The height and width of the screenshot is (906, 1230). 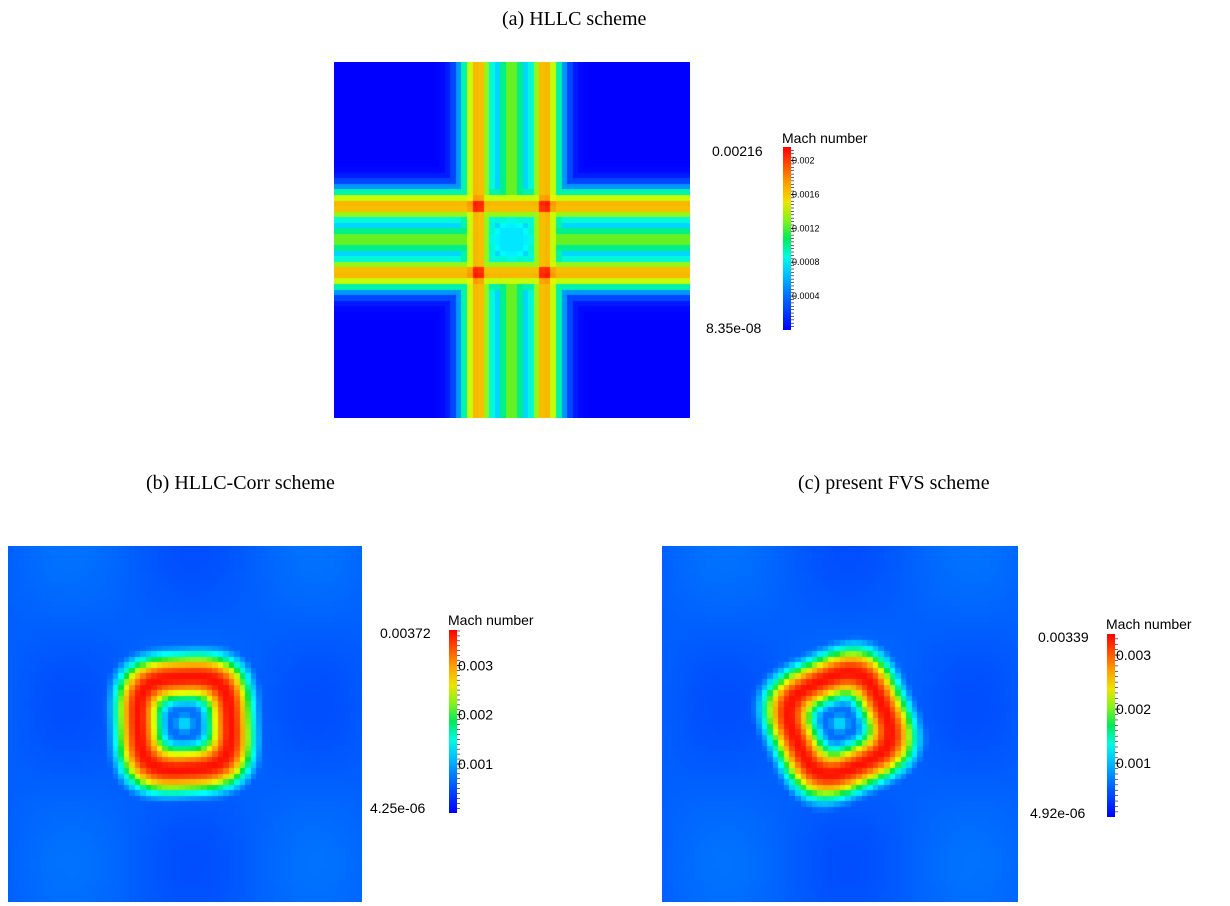 I want to click on panel-a-heatmap, so click(x=512, y=240).